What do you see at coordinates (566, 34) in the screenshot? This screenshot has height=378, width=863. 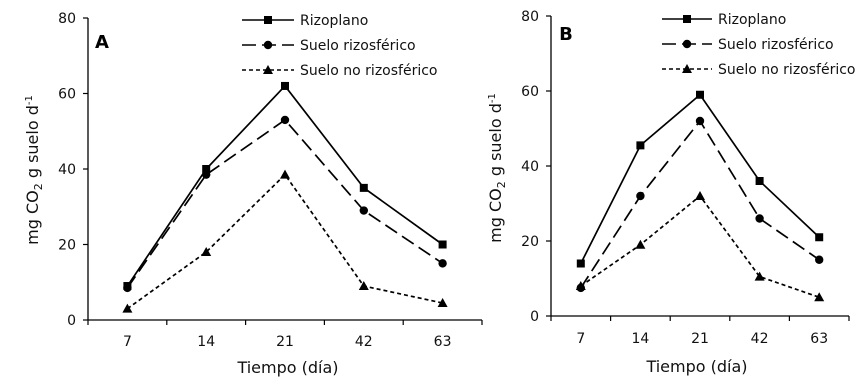 I see `panel-label: B` at bounding box center [566, 34].